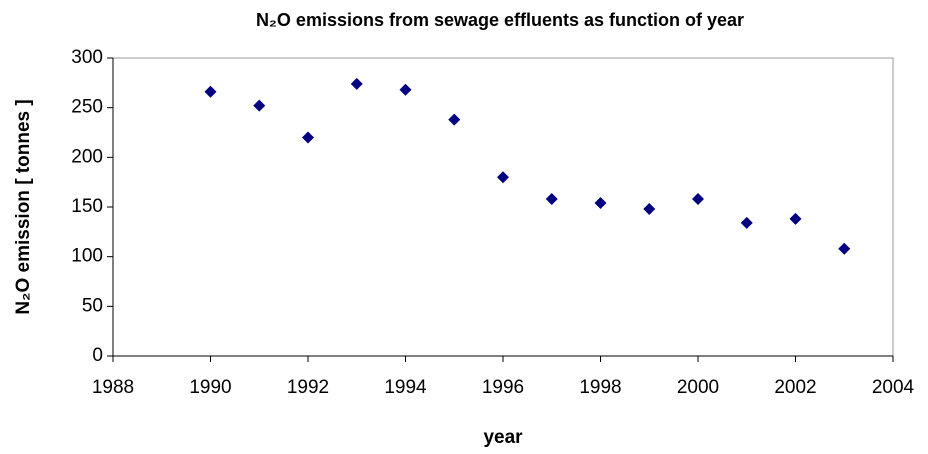  What do you see at coordinates (210, 387) in the screenshot?
I see `x-tick-label: 1990` at bounding box center [210, 387].